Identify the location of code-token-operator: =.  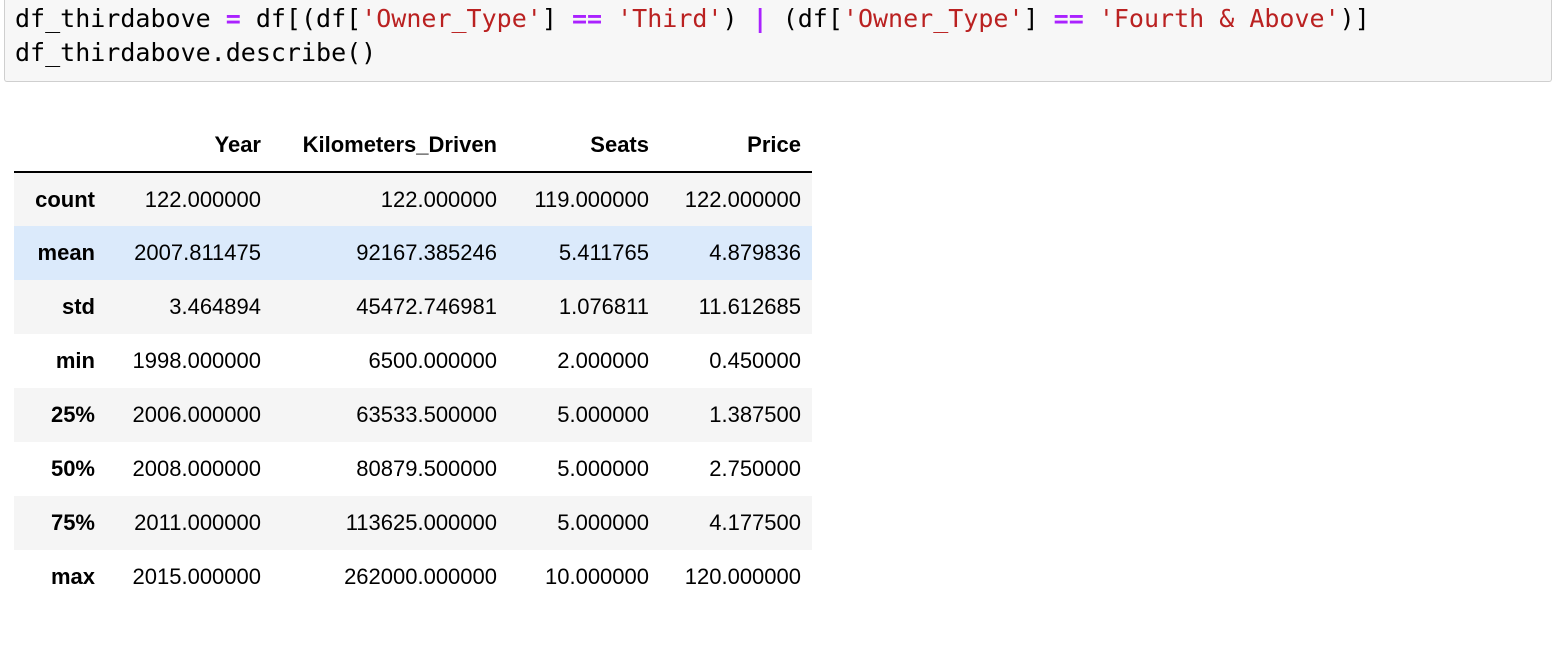
(233, 18).